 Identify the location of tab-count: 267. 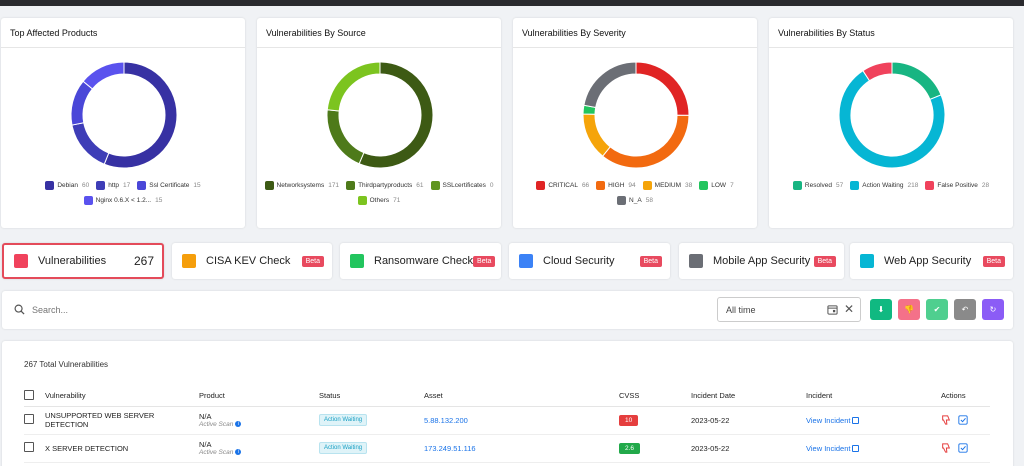
(143, 261).